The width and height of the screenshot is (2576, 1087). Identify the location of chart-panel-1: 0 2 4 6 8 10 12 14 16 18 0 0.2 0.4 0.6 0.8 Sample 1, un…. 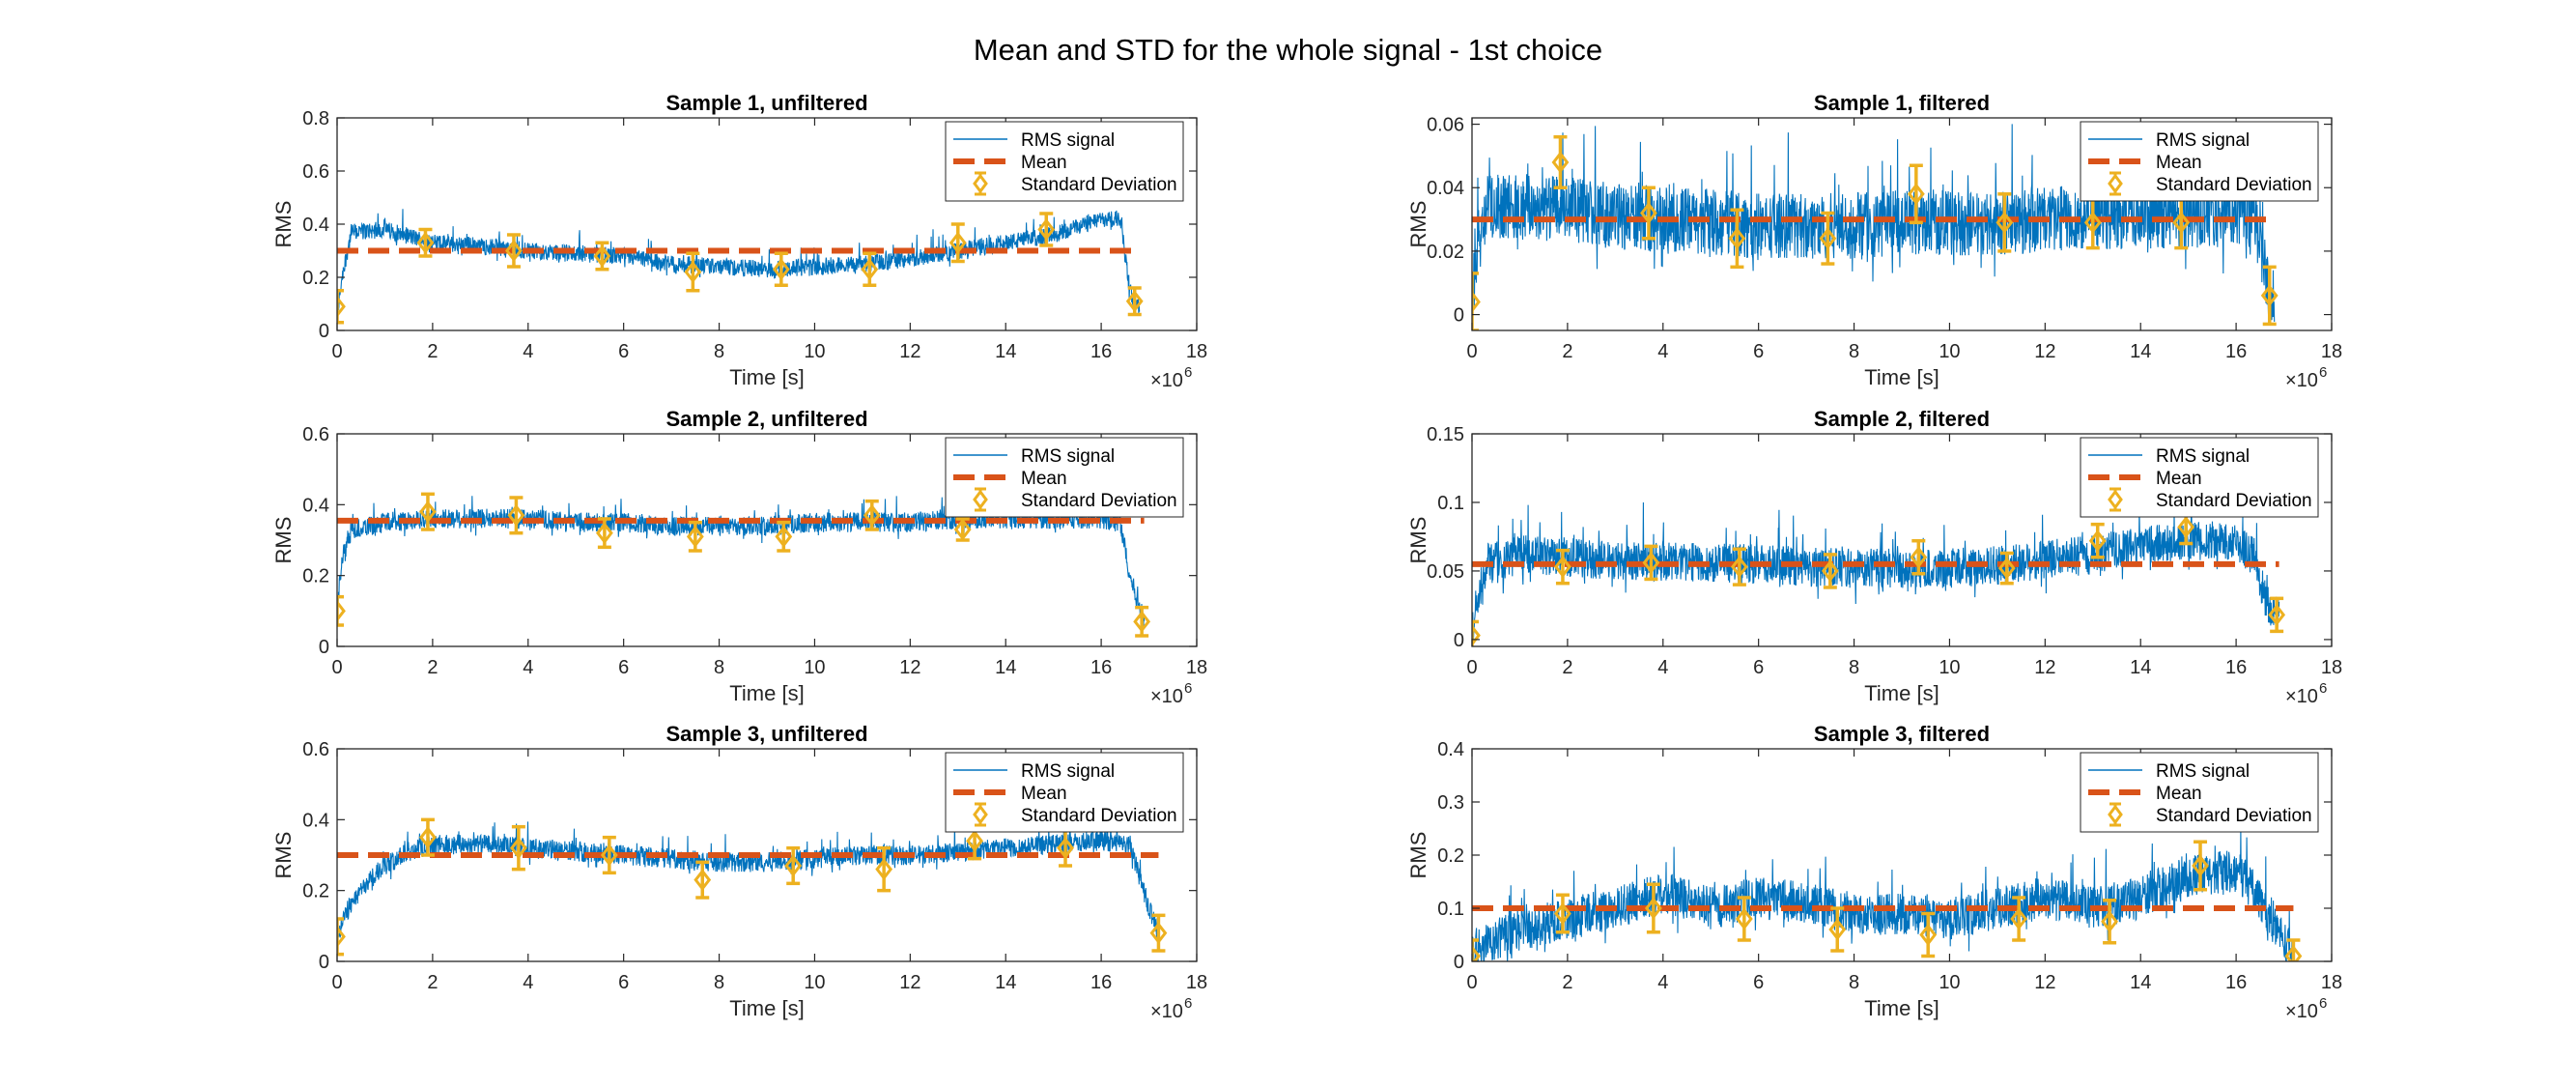
(739, 241).